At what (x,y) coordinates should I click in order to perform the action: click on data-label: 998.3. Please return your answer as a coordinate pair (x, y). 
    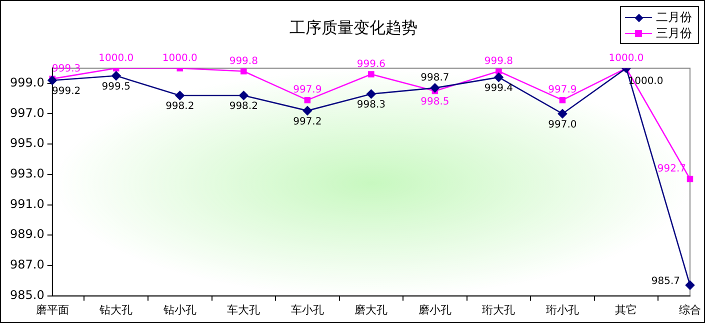
    Looking at the image, I should click on (371, 105).